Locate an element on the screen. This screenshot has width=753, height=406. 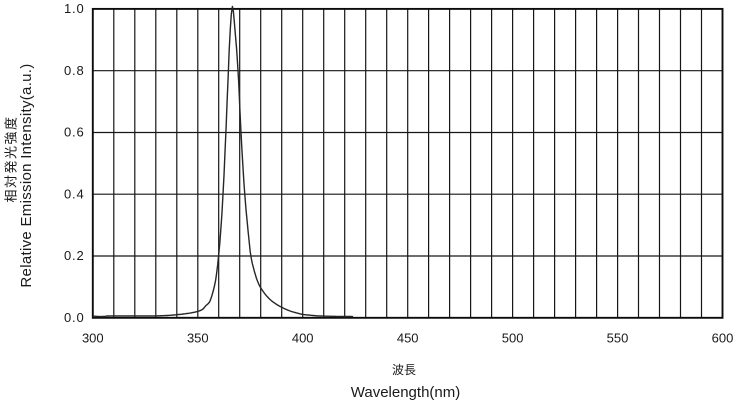
svg-text: 350 is located at coordinates (198, 338).